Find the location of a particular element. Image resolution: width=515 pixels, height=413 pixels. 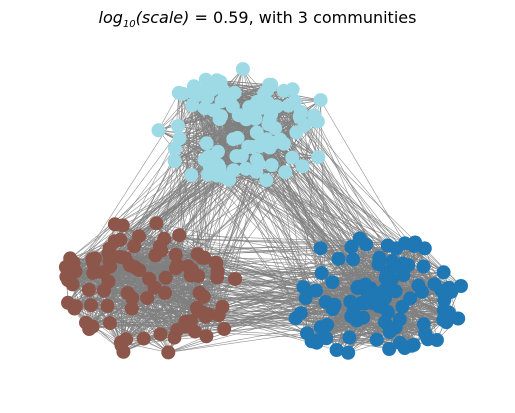

figure-title: log10(scale) = 0.59, with 3 communities is located at coordinates (257, 19).